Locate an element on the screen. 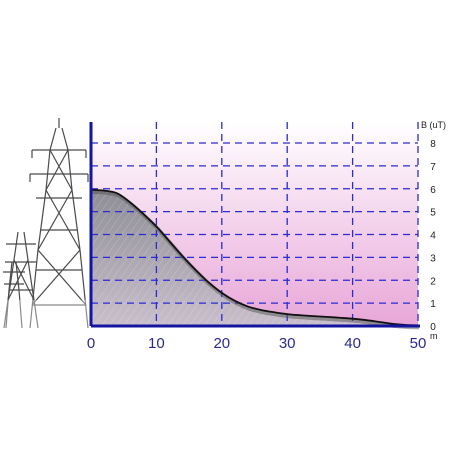 This screenshot has width=450, height=450. x-tick-label: 40 is located at coordinates (352, 343).